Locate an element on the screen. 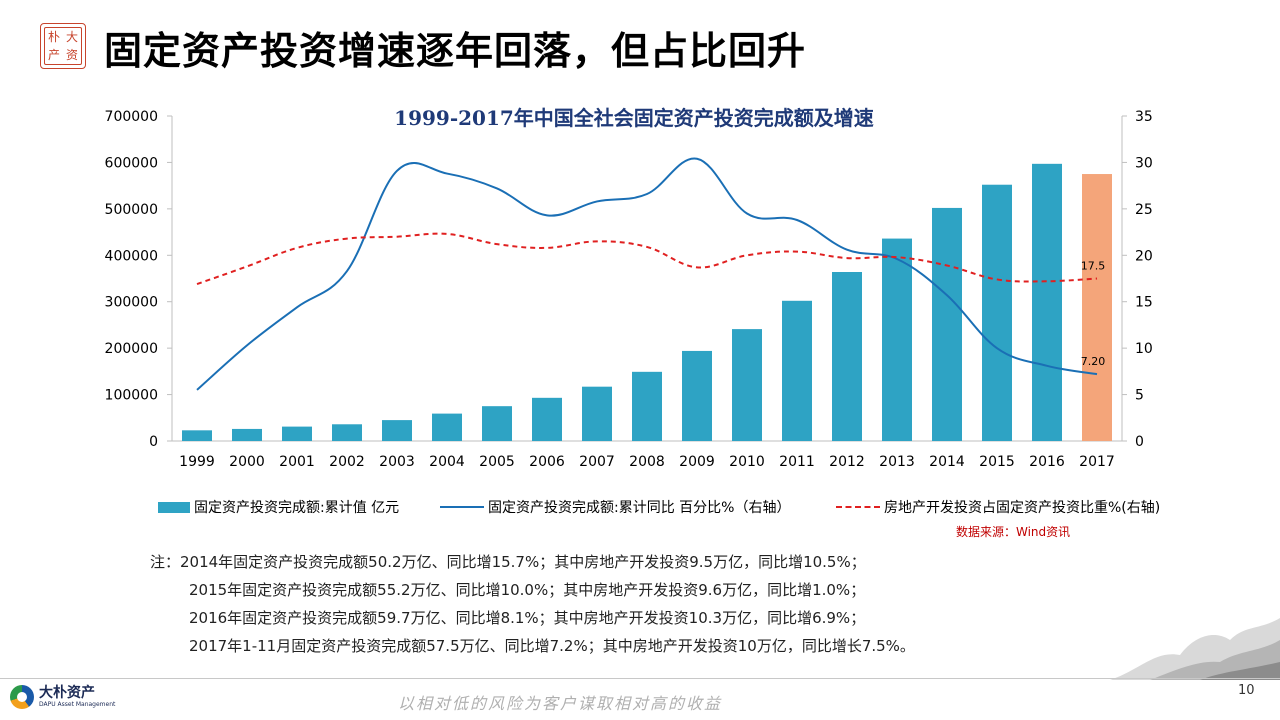 Image resolution: width=1280 pixels, height=720 pixels. legend-swatch-bar is located at coordinates (174, 507).